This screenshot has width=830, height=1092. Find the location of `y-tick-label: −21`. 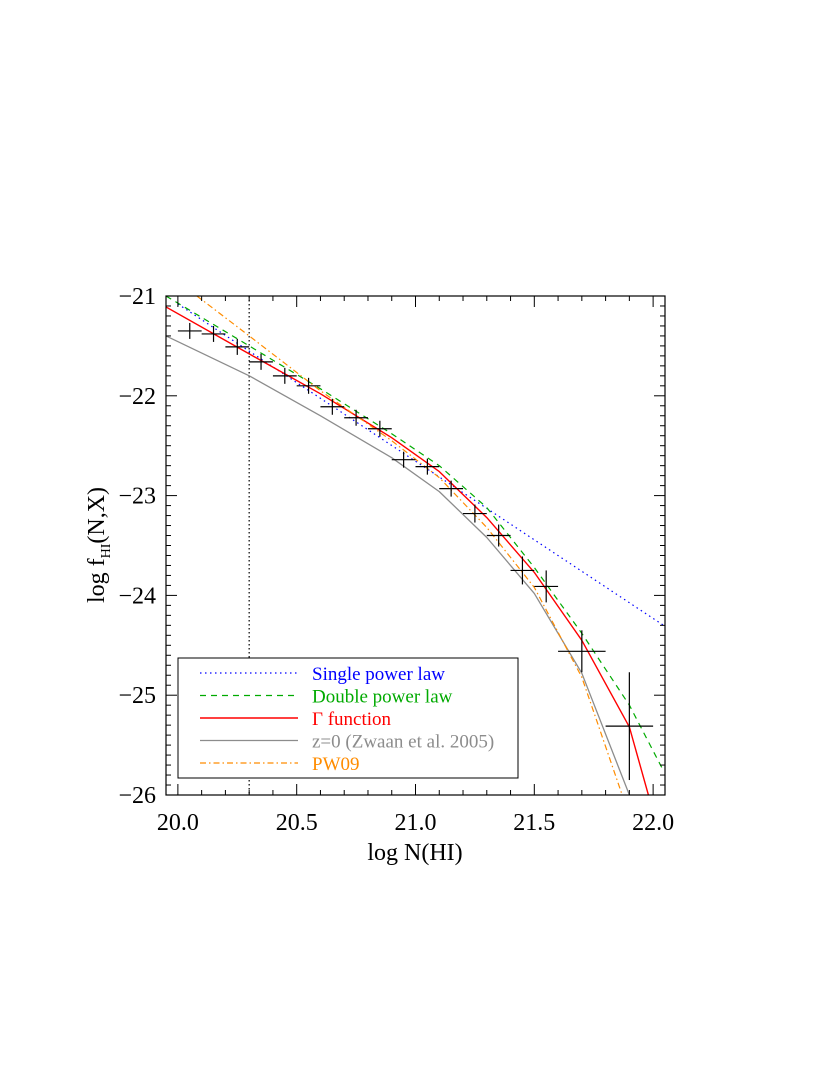

y-tick-label: −21 is located at coordinates (137, 297).